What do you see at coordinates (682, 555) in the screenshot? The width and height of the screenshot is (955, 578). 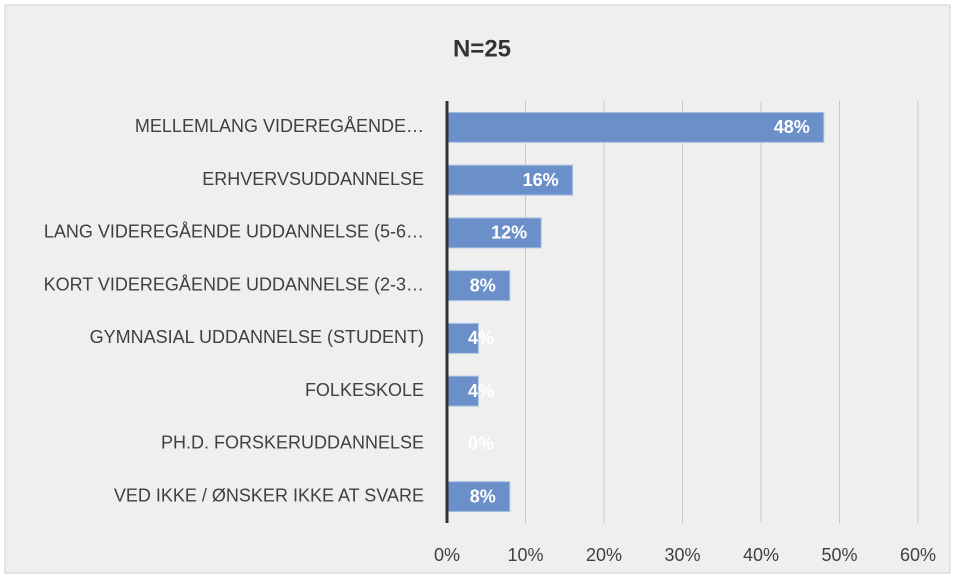 I see `x-tick-label: 30%` at bounding box center [682, 555].